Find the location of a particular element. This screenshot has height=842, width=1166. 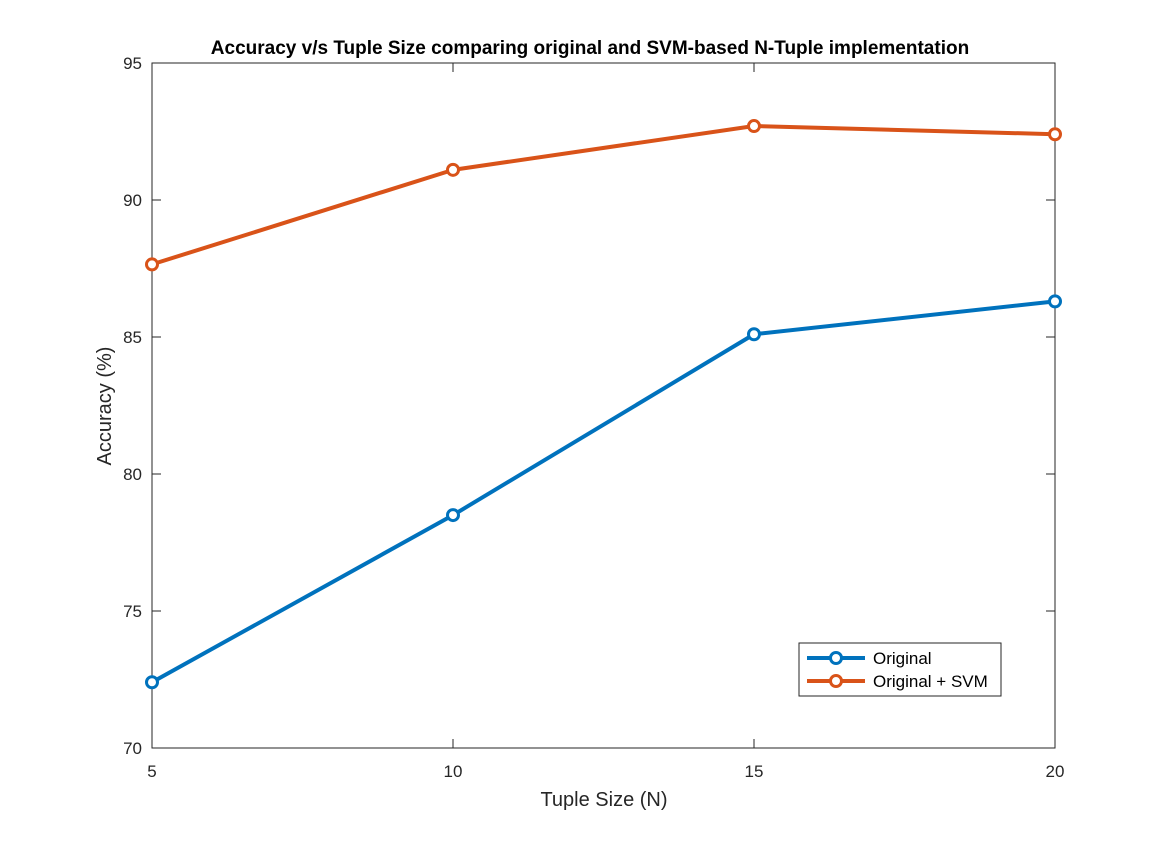

legend-item: Original + SVM is located at coordinates (897, 681).